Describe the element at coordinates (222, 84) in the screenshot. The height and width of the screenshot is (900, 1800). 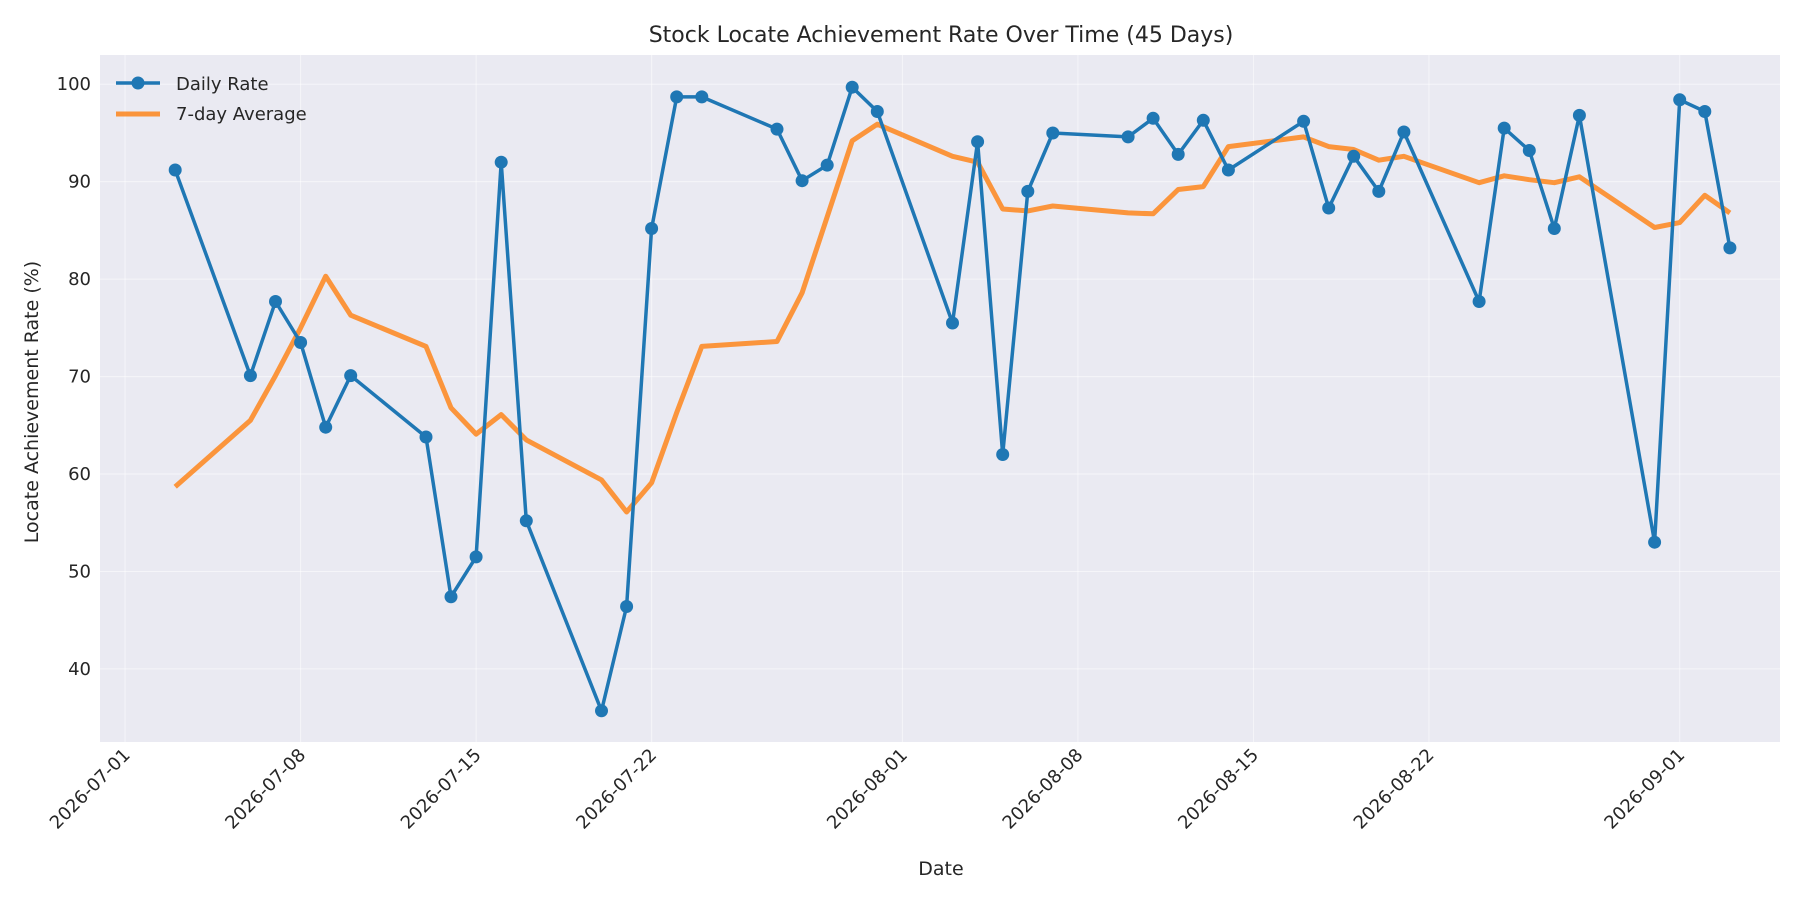
I see `legend-label-daily-rate: Daily Rate` at that location.